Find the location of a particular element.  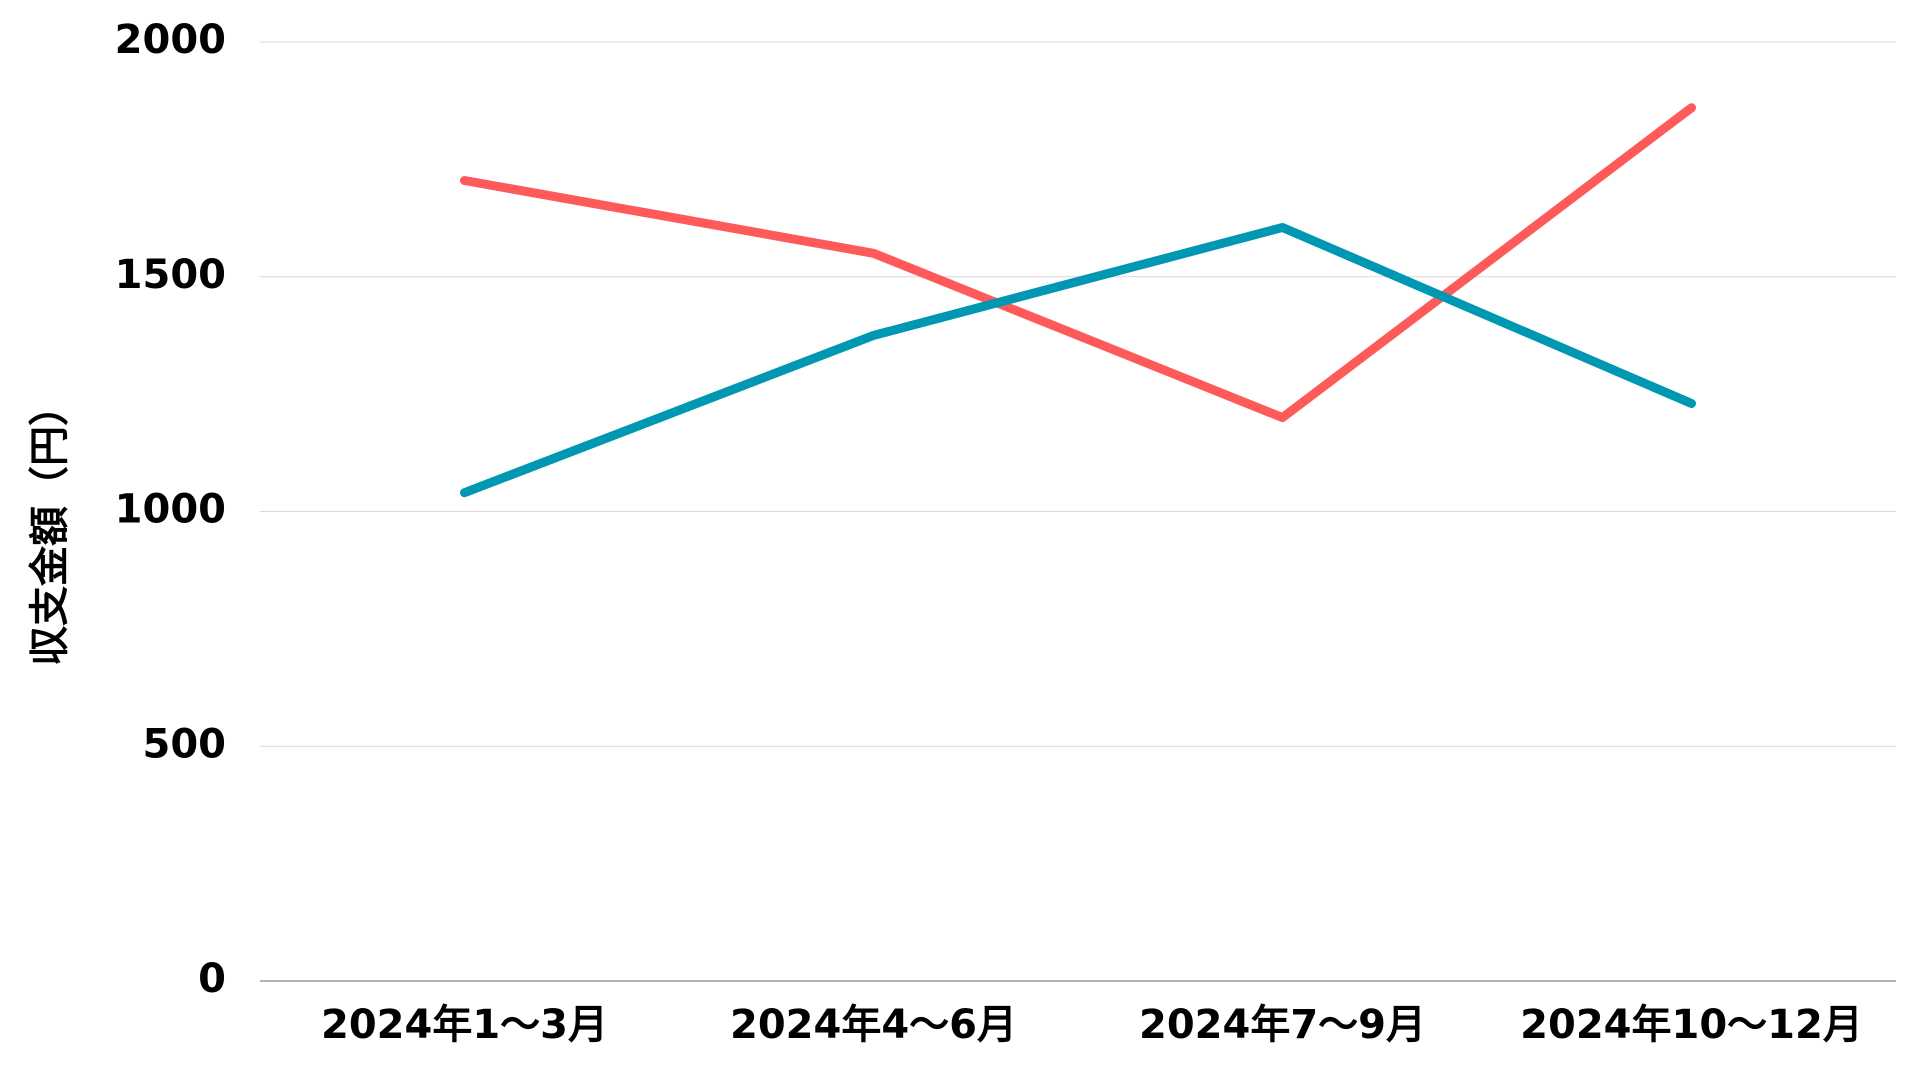

x-tick-label: 2024年4〜6月 is located at coordinates (873, 1025).